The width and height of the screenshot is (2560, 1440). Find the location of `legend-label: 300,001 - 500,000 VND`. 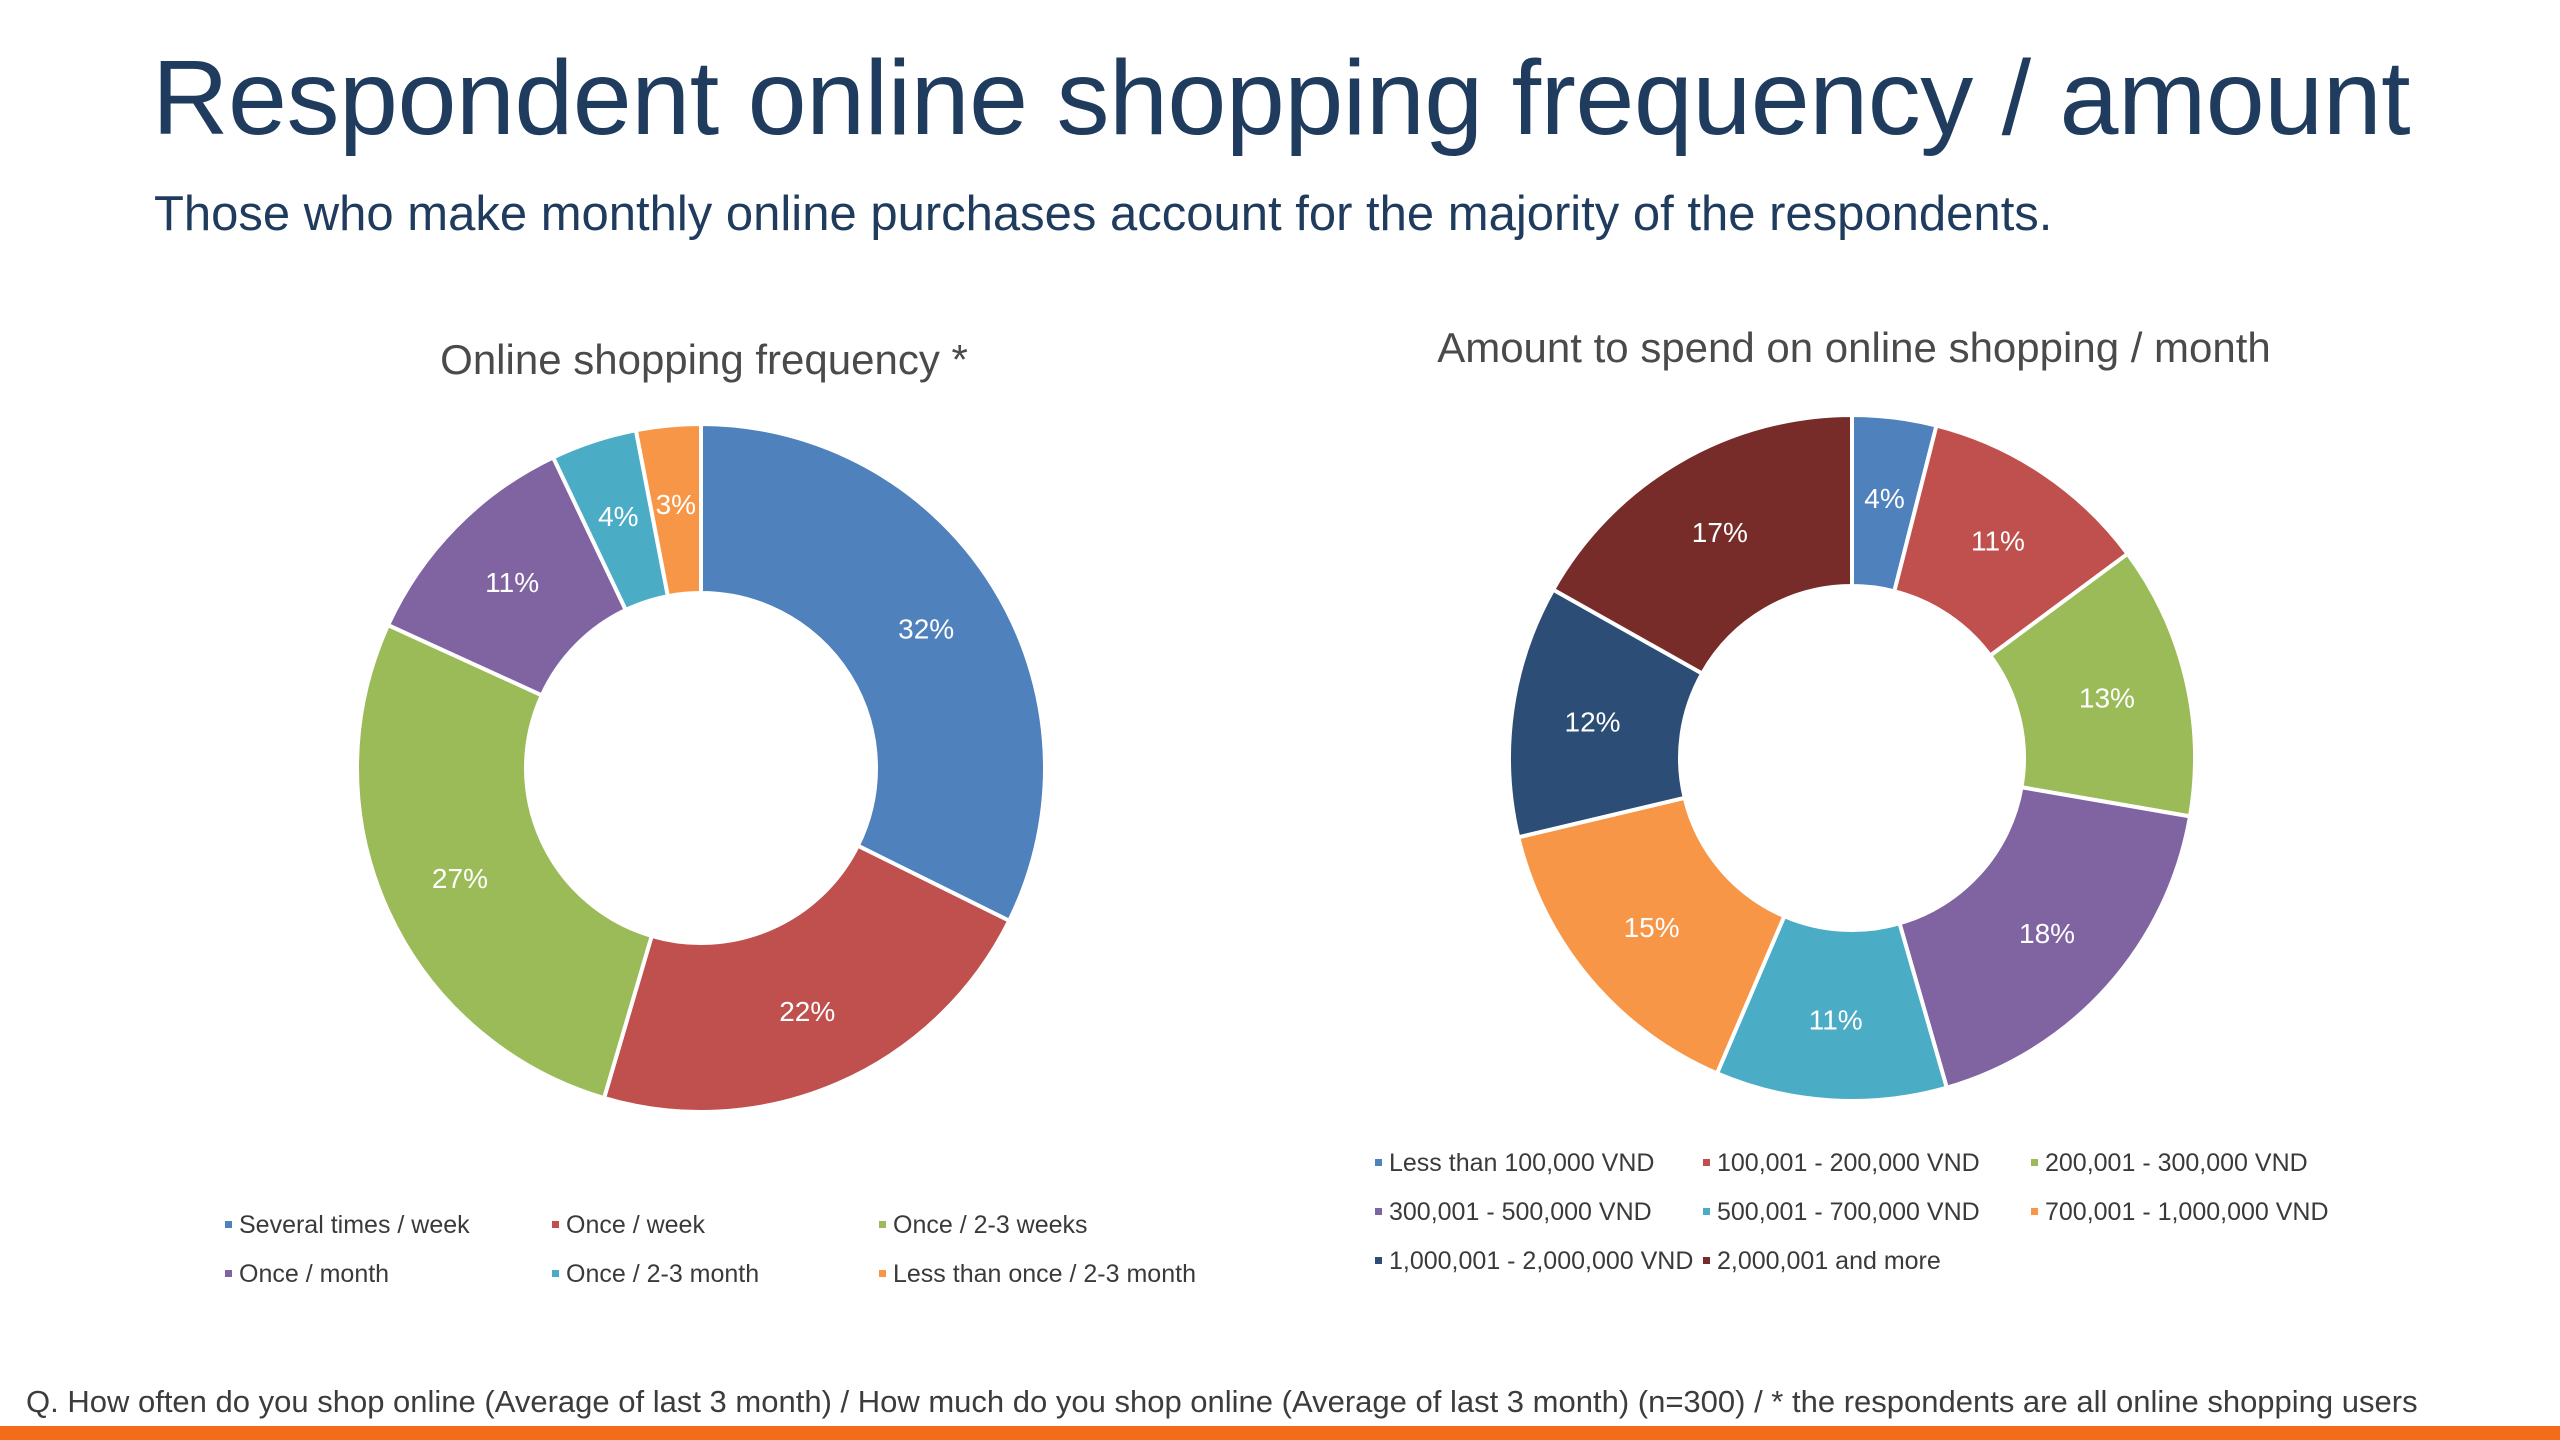

legend-label: 300,001 - 500,000 VND is located at coordinates (1520, 1212).